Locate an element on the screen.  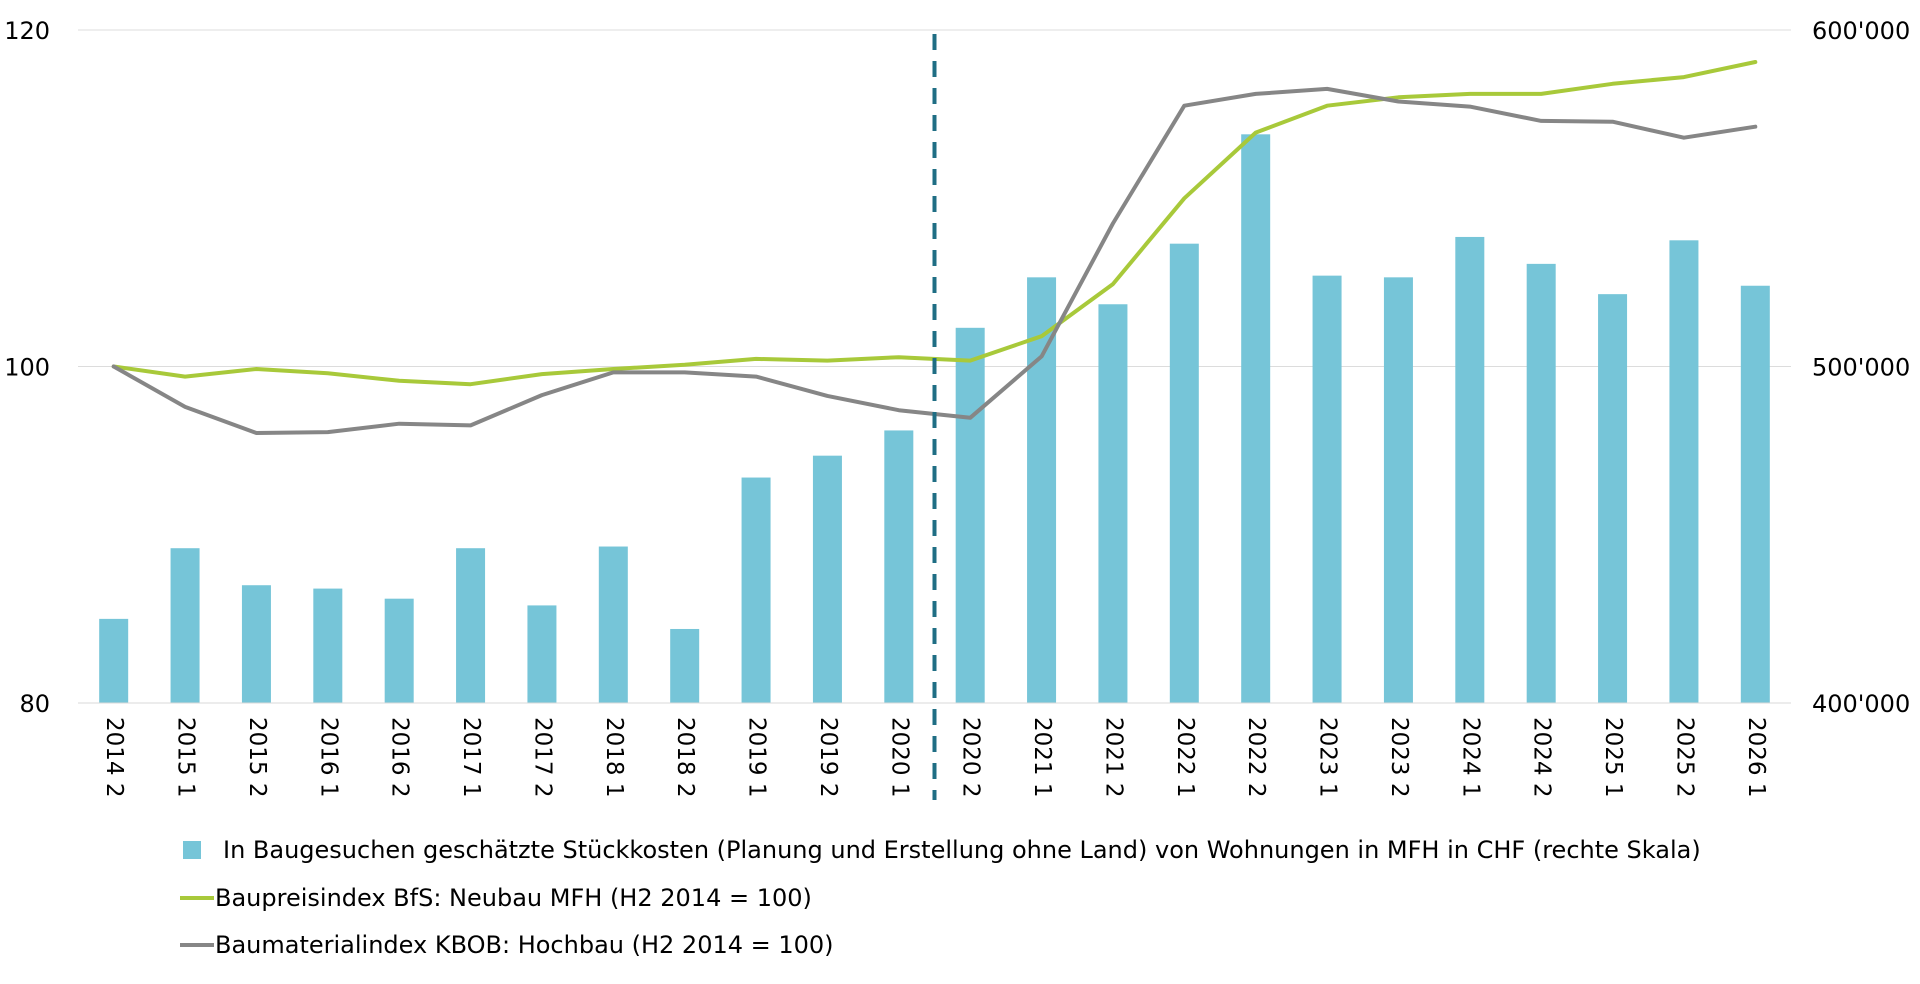
x-tick-label: 2019 2 is located at coordinates (828, 757).